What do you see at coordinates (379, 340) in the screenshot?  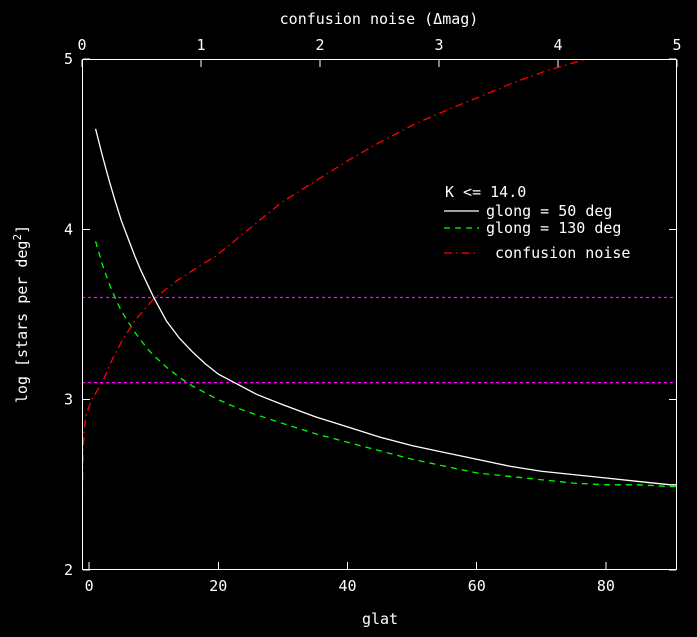 I see `reference-lines-layer` at bounding box center [379, 340].